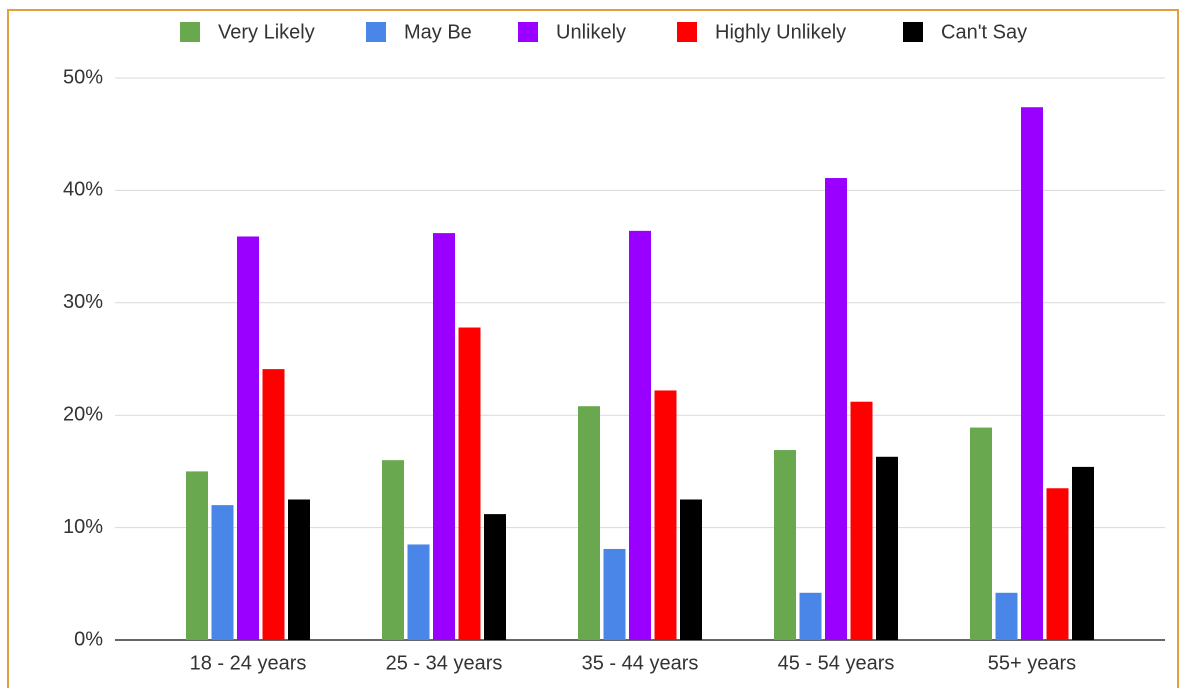 This screenshot has height=688, width=1180. I want to click on y-tick-label: 40%, so click(83, 190).